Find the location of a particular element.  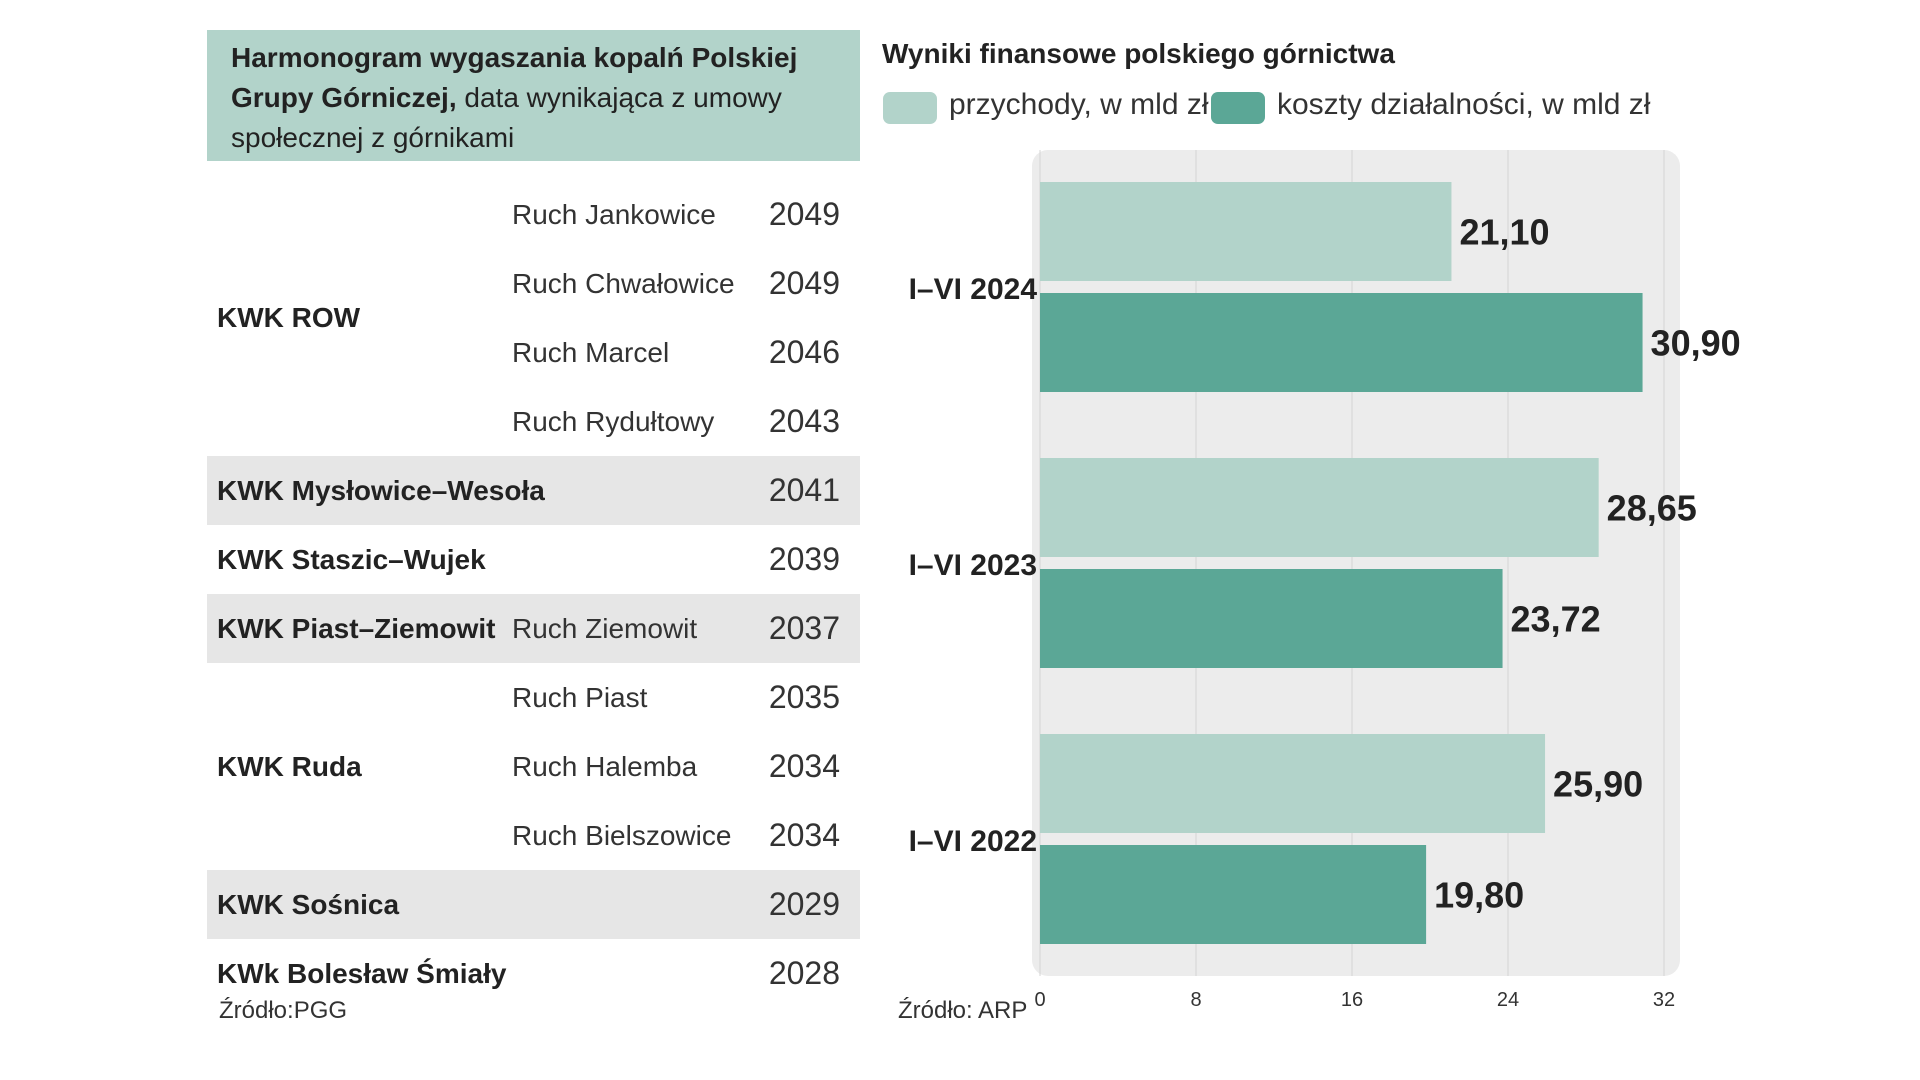

chart-title: Wyniki finansowe polskiego górnictwa is located at coordinates (1138, 53).